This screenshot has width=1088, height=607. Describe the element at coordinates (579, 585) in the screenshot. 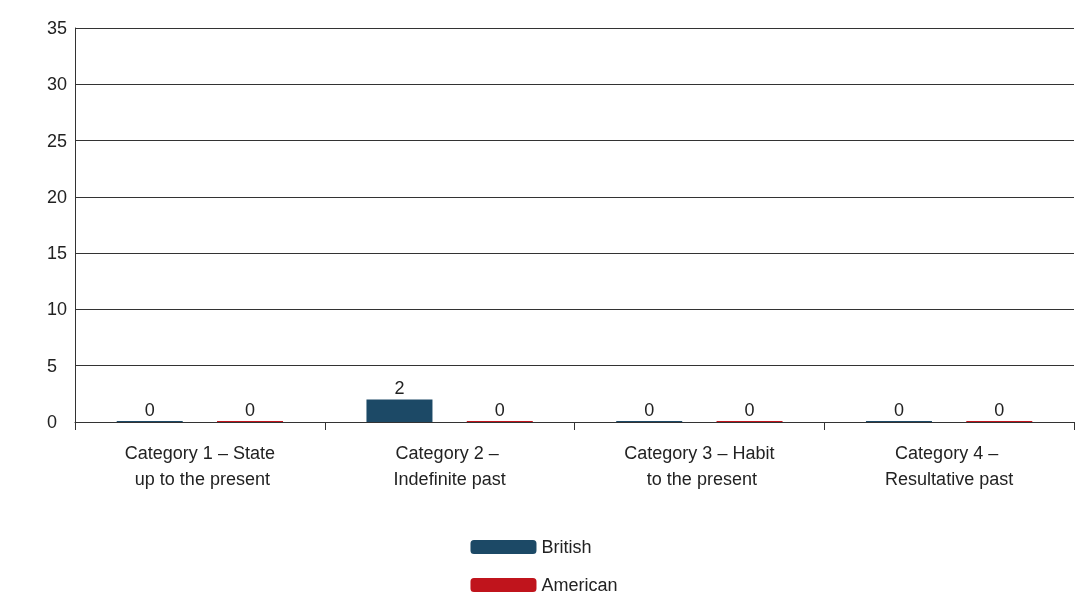

I see `legend-label: American` at that location.